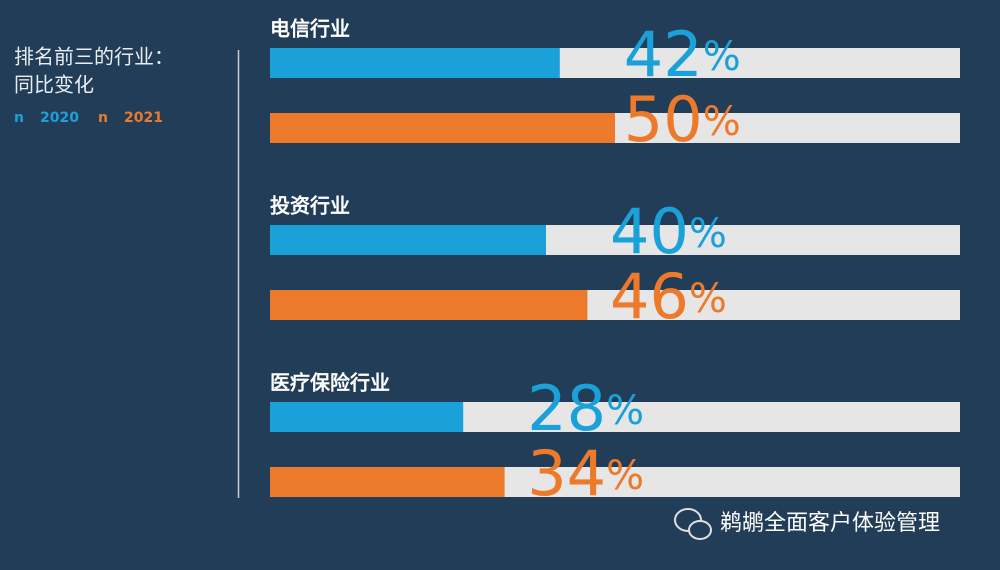  Describe the element at coordinates (682, 119) in the screenshot. I see `value-label: 50%` at that location.